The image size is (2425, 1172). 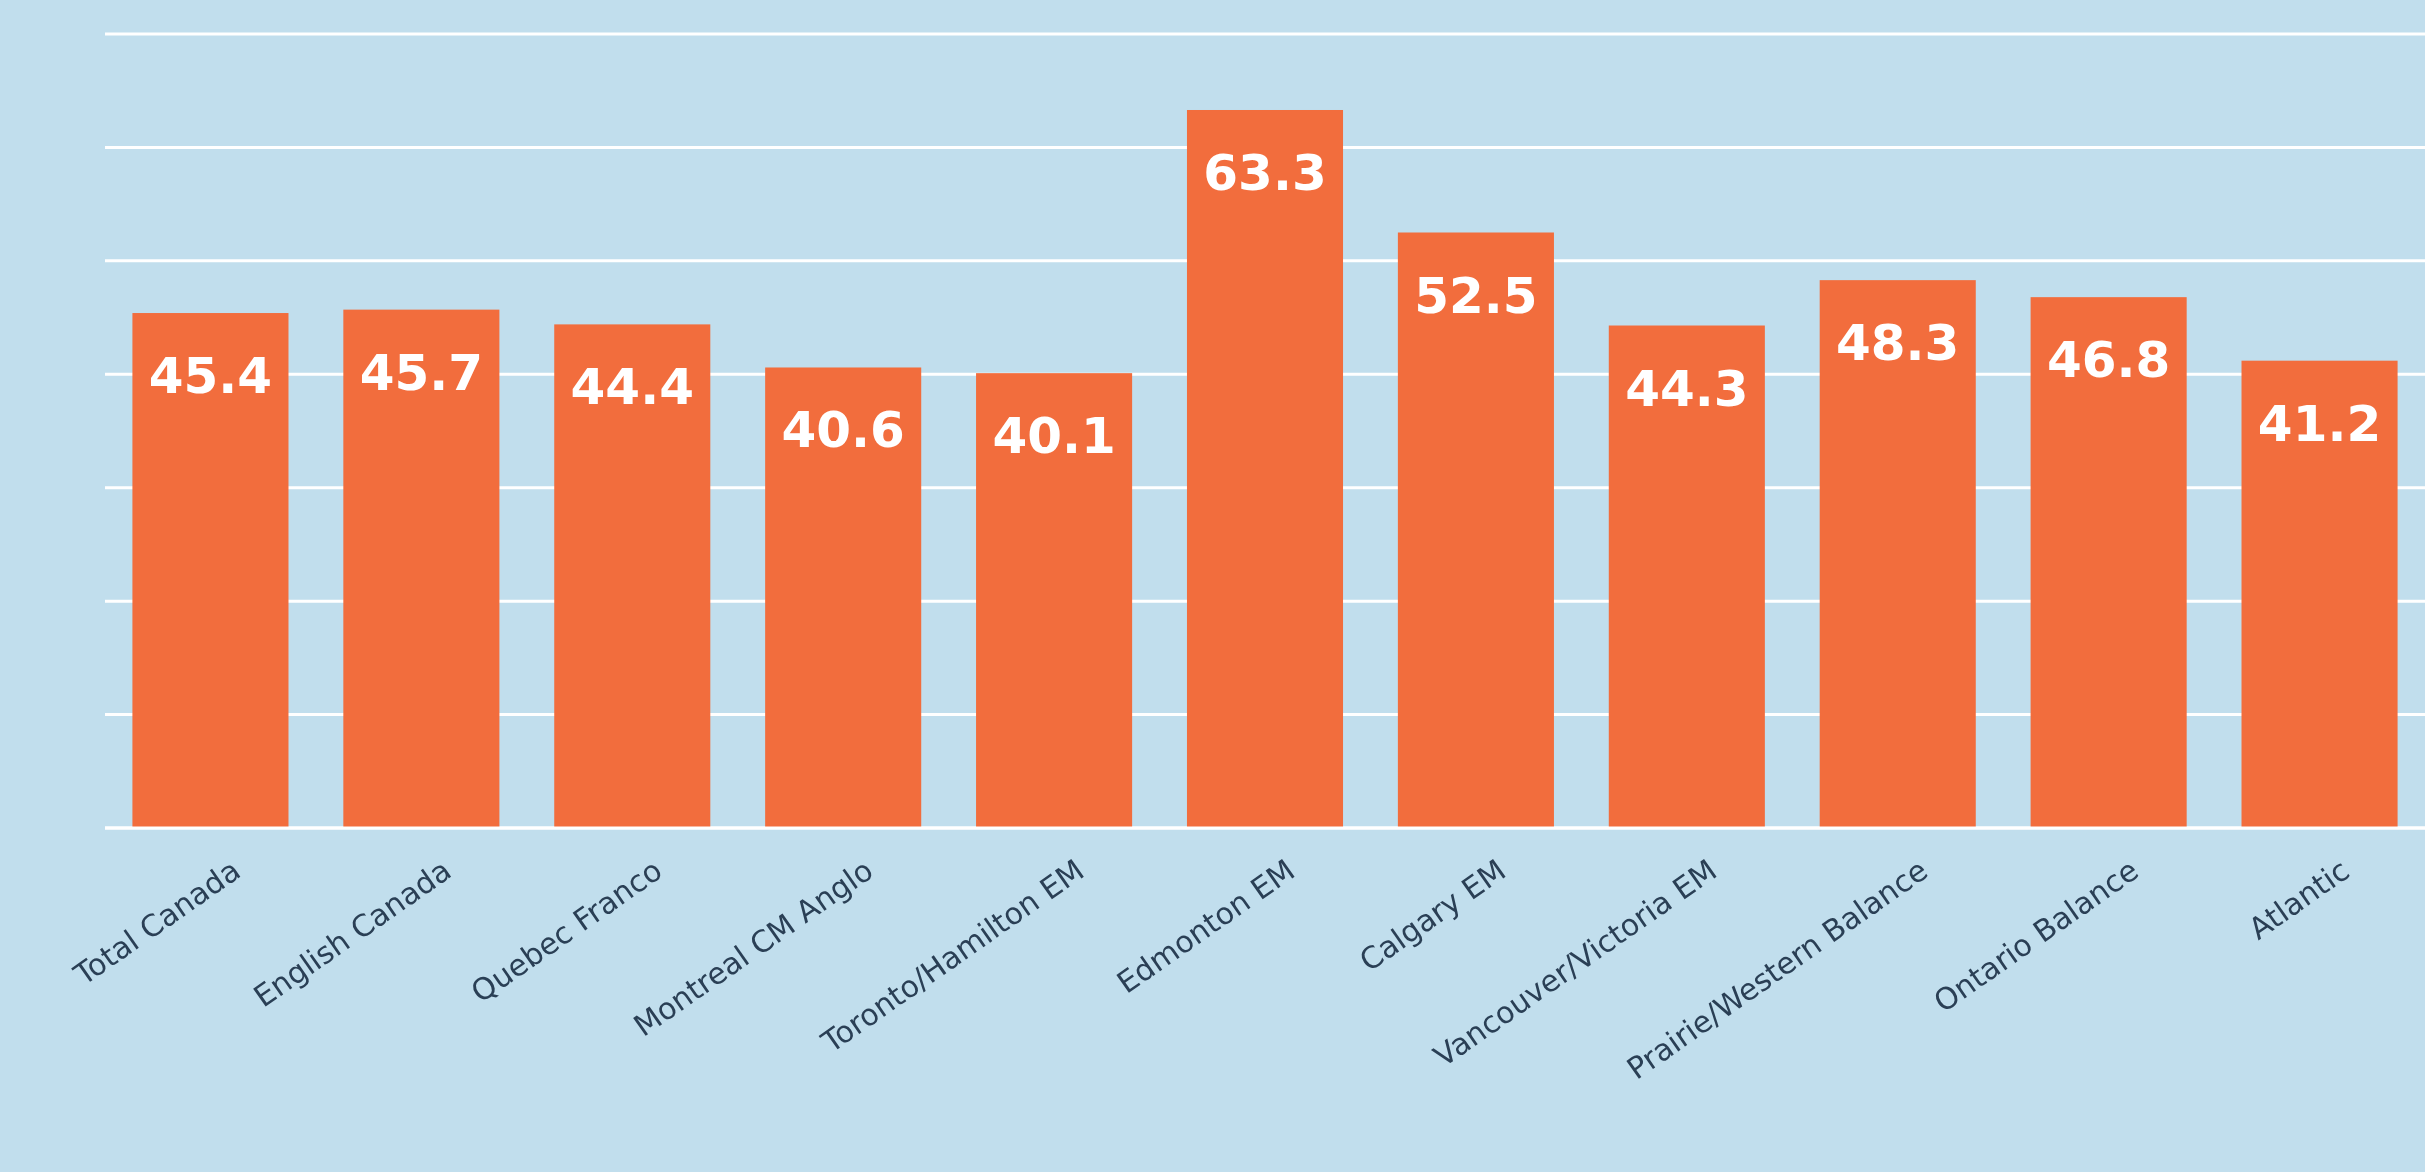 What do you see at coordinates (1054, 436) in the screenshot?
I see `data-label: 40.1` at bounding box center [1054, 436].